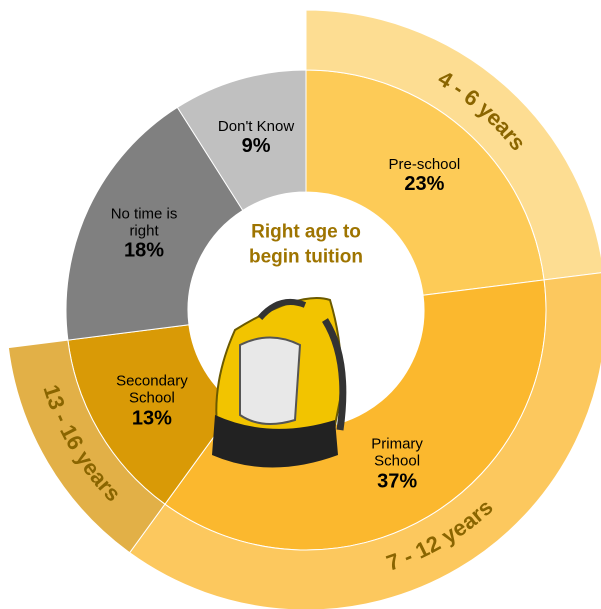  I want to click on value-label: 9%, so click(256, 146).